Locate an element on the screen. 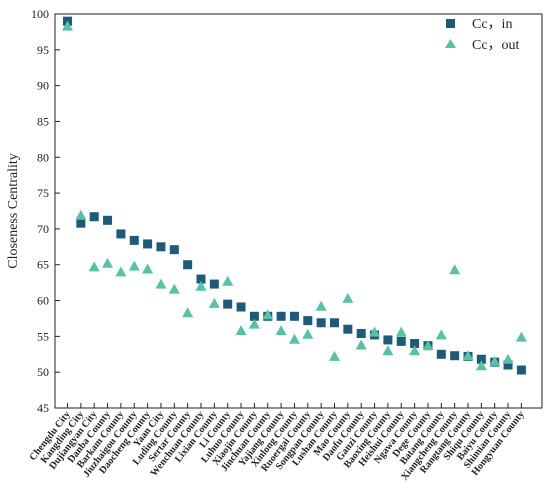 This screenshot has width=550, height=497. y-tick-label: 75 is located at coordinates (43, 193).